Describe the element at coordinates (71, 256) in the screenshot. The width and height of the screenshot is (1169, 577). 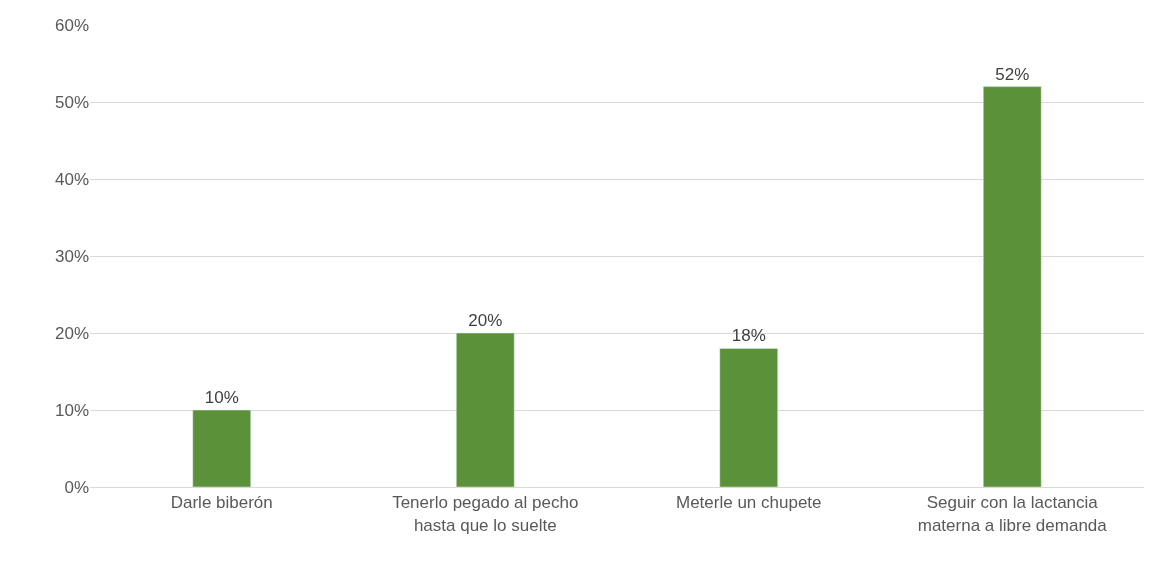
I see `y-tick-label: 30%` at that location.